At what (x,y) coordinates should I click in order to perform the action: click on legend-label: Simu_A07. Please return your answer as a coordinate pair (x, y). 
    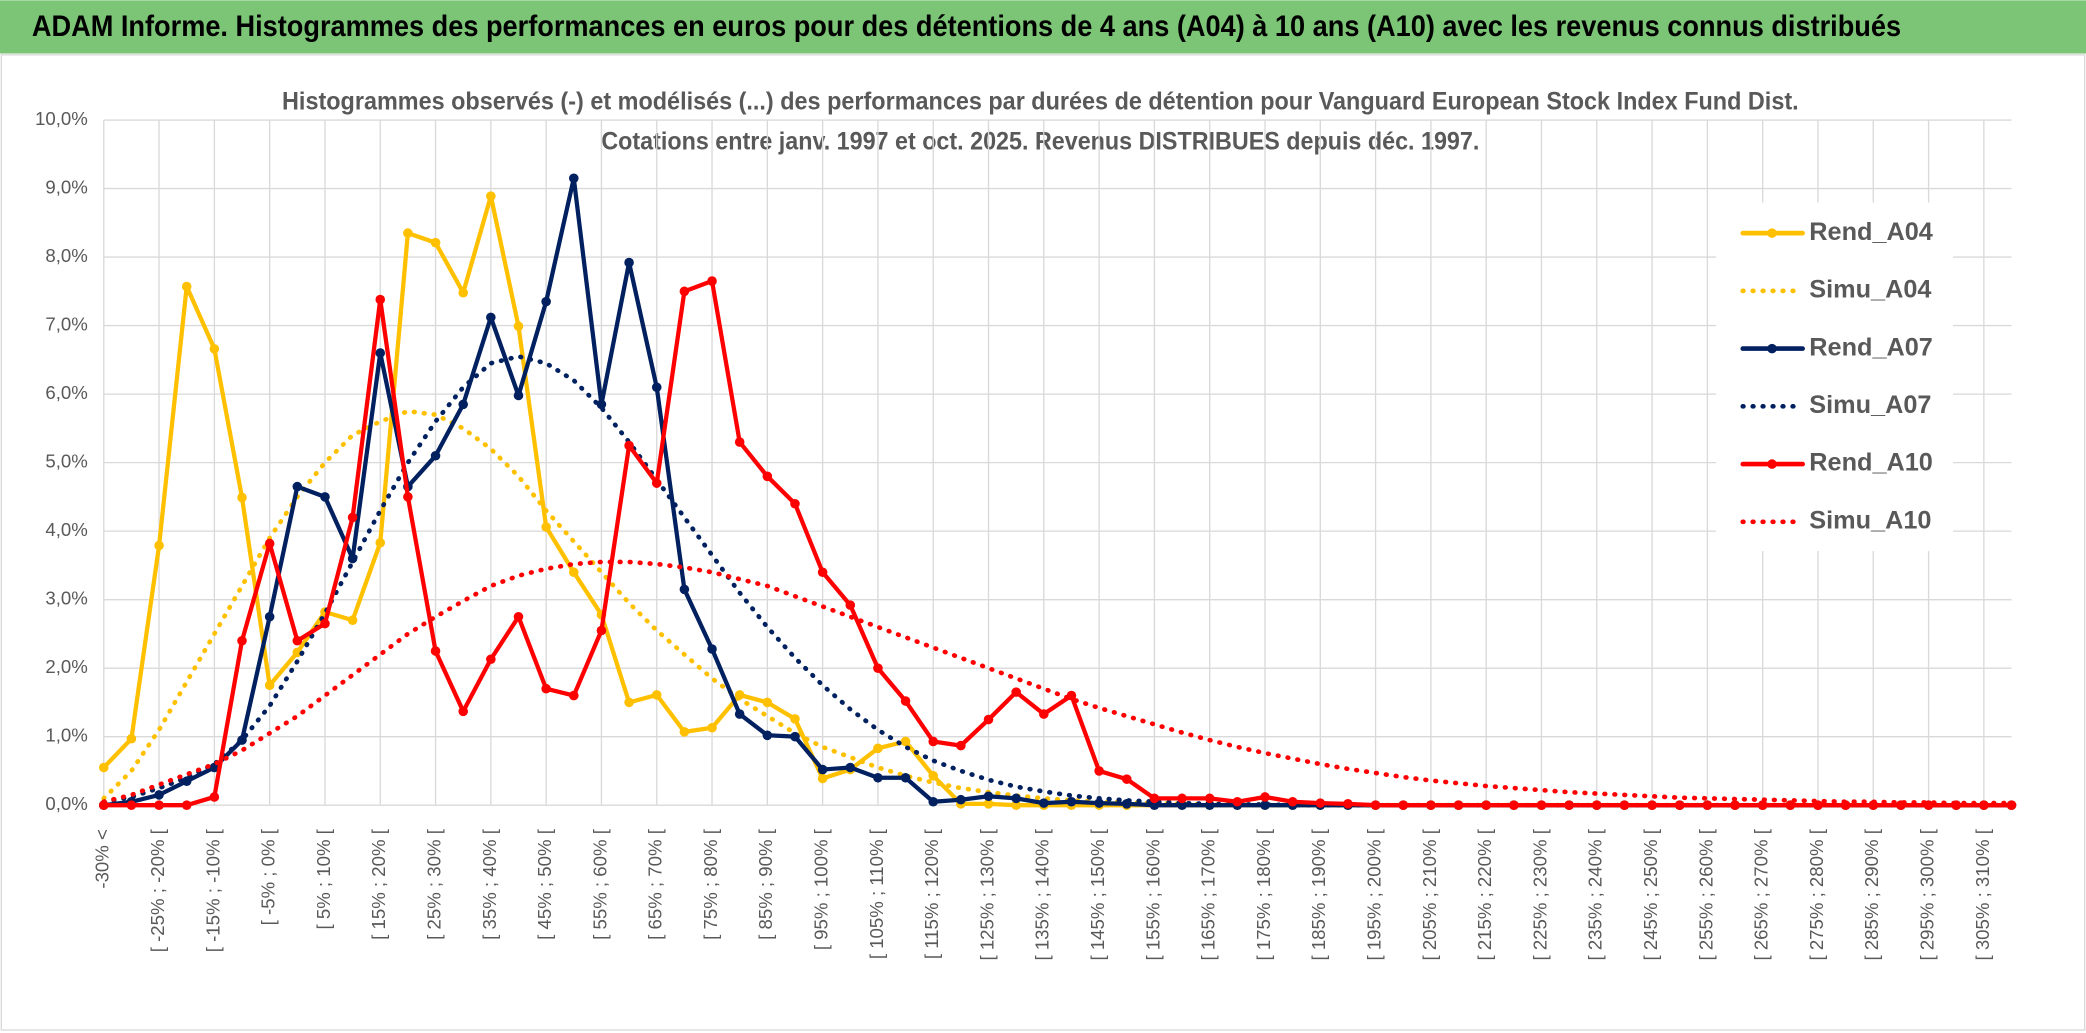
    Looking at the image, I should click on (1870, 405).